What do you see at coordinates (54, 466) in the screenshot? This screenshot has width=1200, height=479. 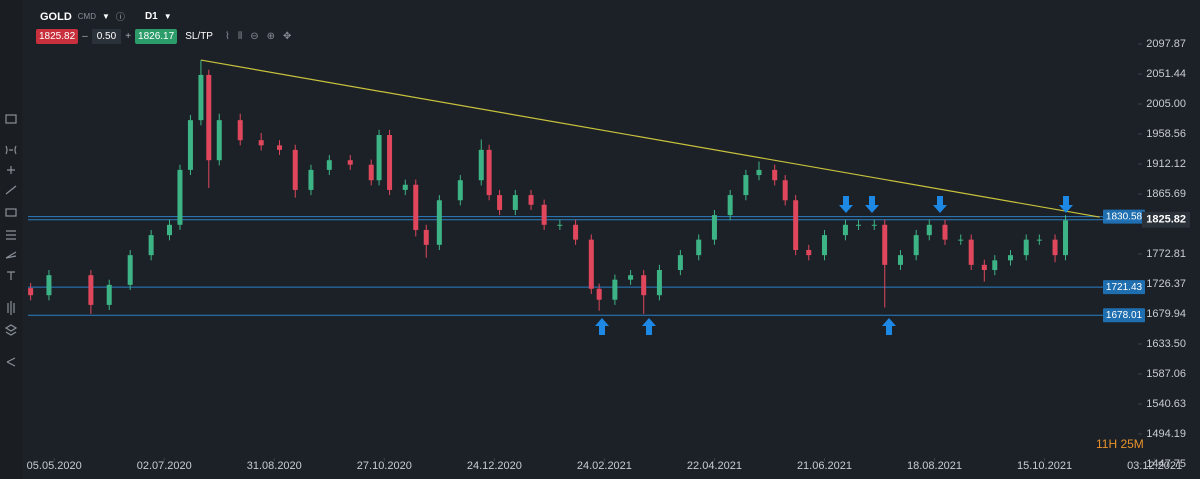 I see `x-tick-label: 05.05.2020` at bounding box center [54, 466].